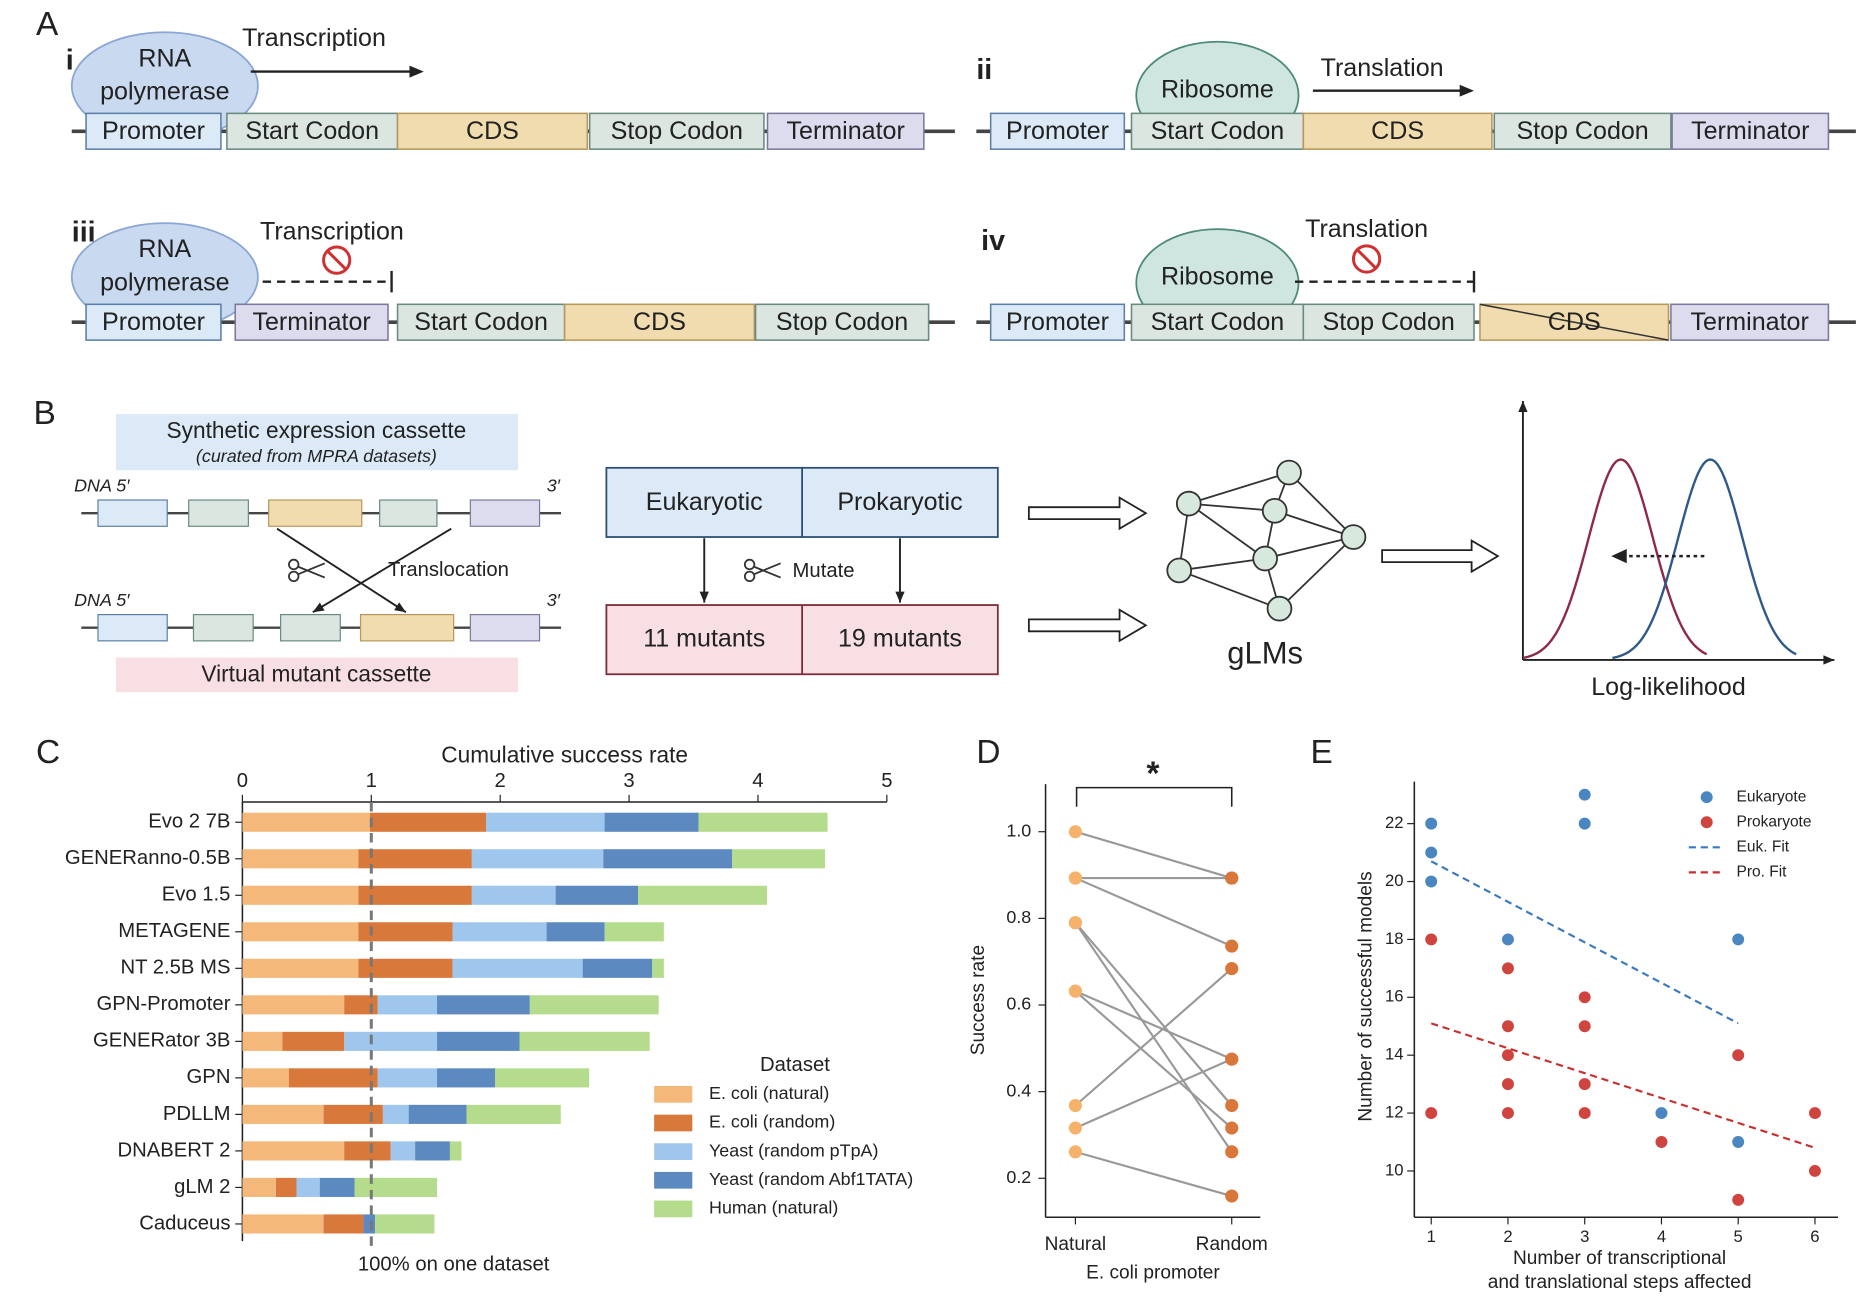 The image size is (1862, 1302). What do you see at coordinates (1440, 556) in the screenshot?
I see `block-arrow` at bounding box center [1440, 556].